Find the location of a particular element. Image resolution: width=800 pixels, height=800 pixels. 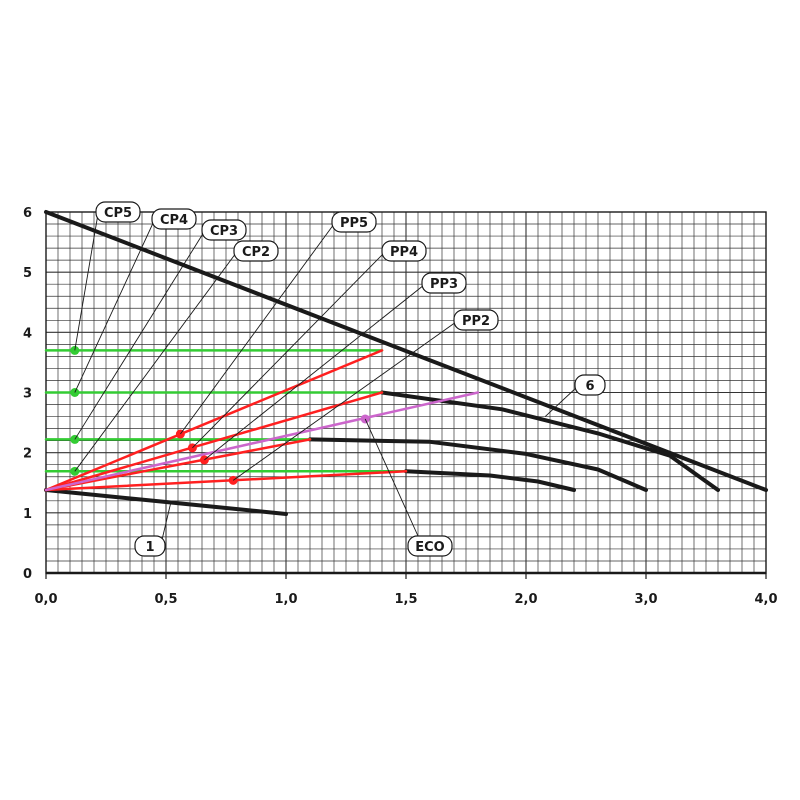

callout-label: CP3 is located at coordinates (224, 231).